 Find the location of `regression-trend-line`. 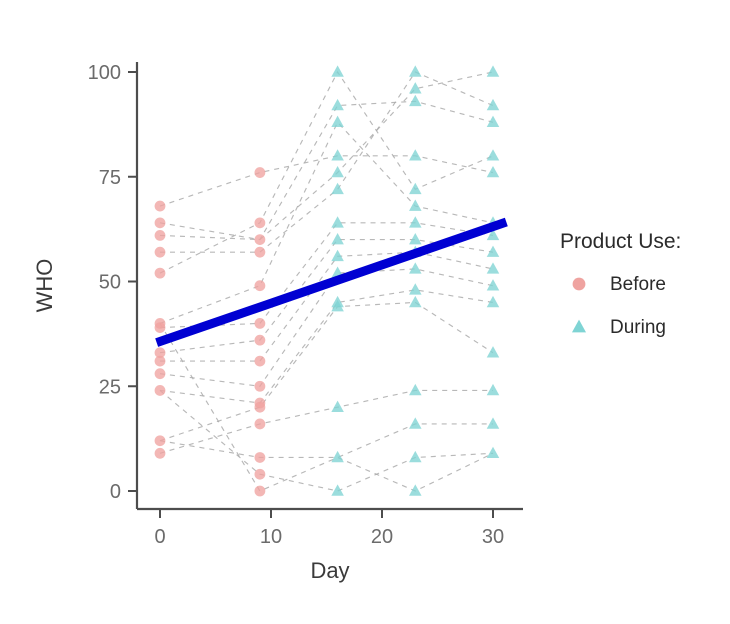

regression-trend-line is located at coordinates (331, 282).